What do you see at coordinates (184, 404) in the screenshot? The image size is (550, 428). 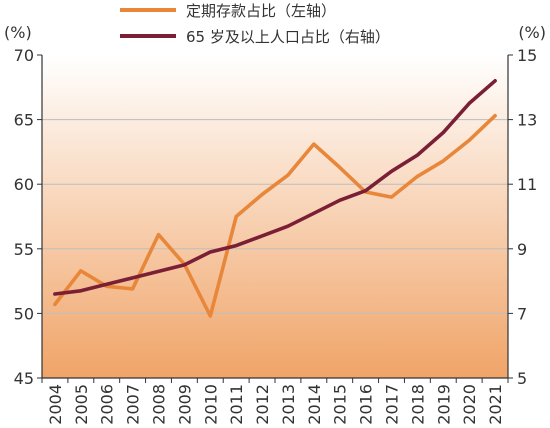 I see `x-tick-label: 2009` at bounding box center [184, 404].